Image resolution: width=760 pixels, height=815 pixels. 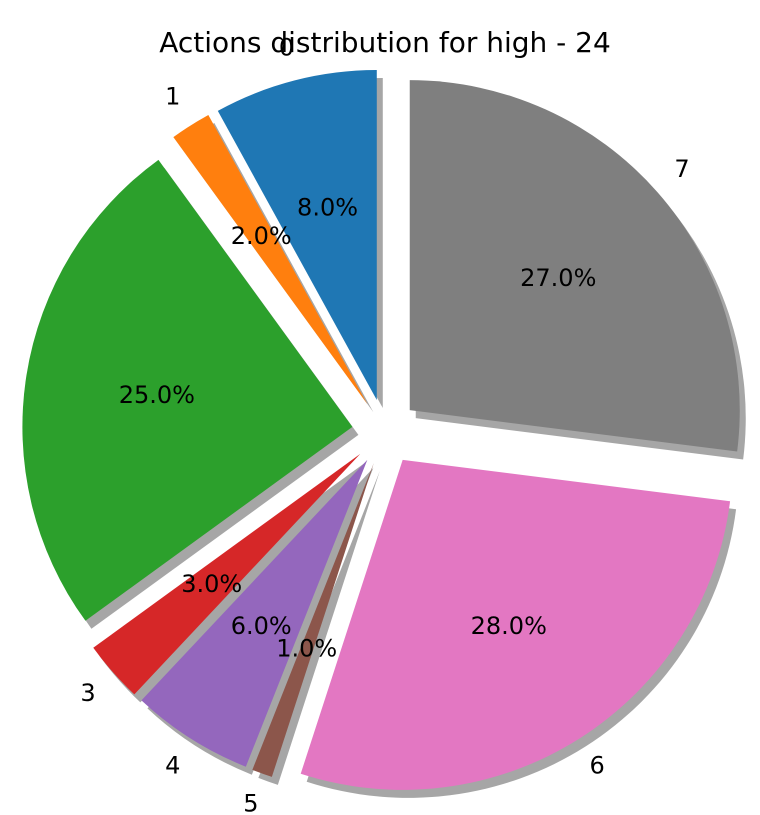 What do you see at coordinates (157, 395) in the screenshot?
I see `slice-percent-label: 25.0%` at bounding box center [157, 395].